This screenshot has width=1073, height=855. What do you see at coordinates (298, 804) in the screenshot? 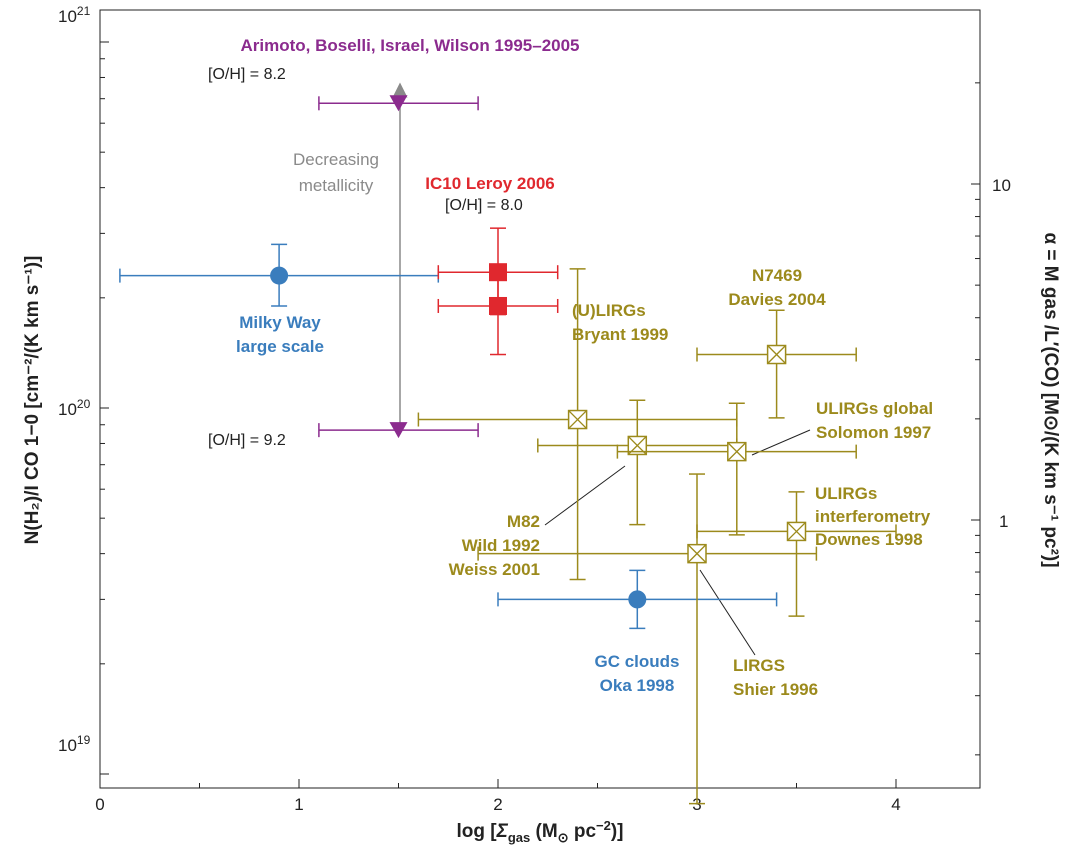
I see `x-tick-label: 1` at bounding box center [298, 804].